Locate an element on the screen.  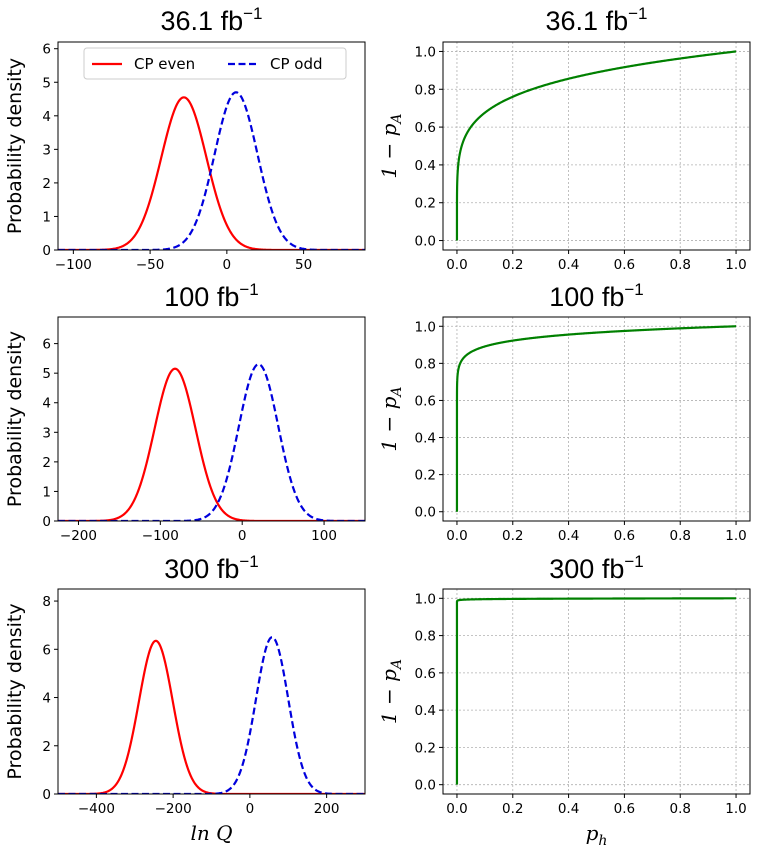
x-tick-label: 0.0 is located at coordinates (456, 809).